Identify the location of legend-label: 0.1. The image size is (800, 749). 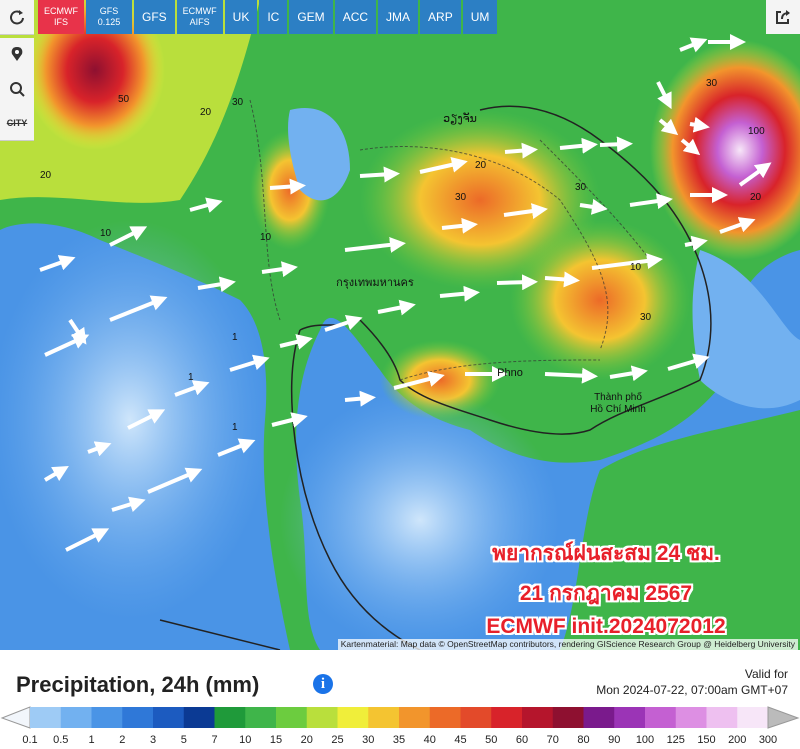
(29, 740).